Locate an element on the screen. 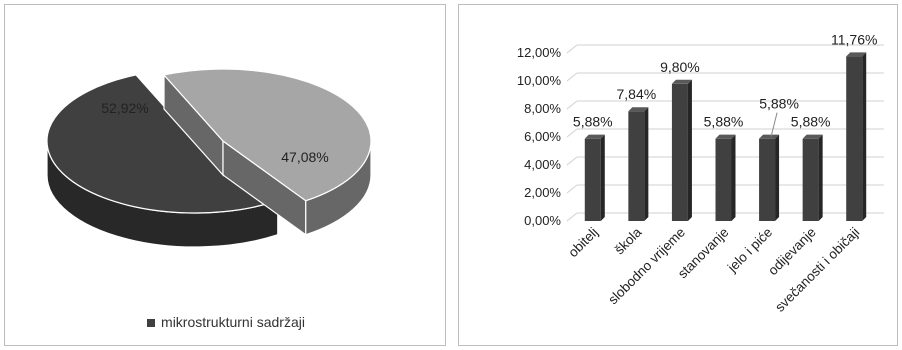 The width and height of the screenshot is (902, 350). y-tick-label: 4,00% is located at coordinates (542, 164).